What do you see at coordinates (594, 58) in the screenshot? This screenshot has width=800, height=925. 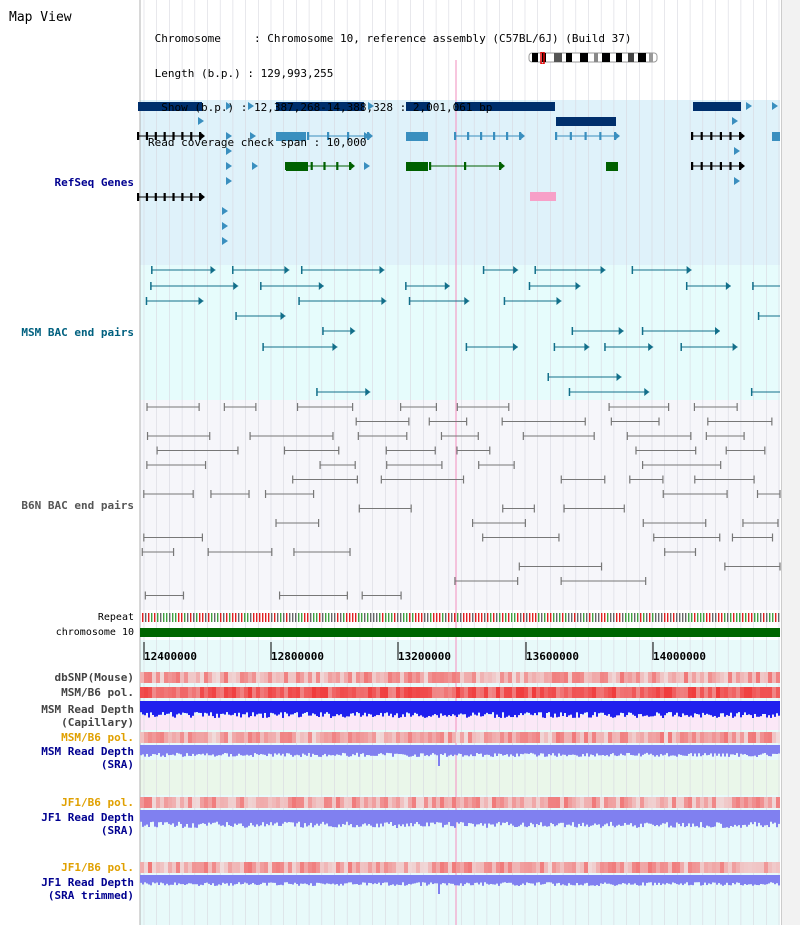 I see `chromosome-ideogram` at bounding box center [594, 58].